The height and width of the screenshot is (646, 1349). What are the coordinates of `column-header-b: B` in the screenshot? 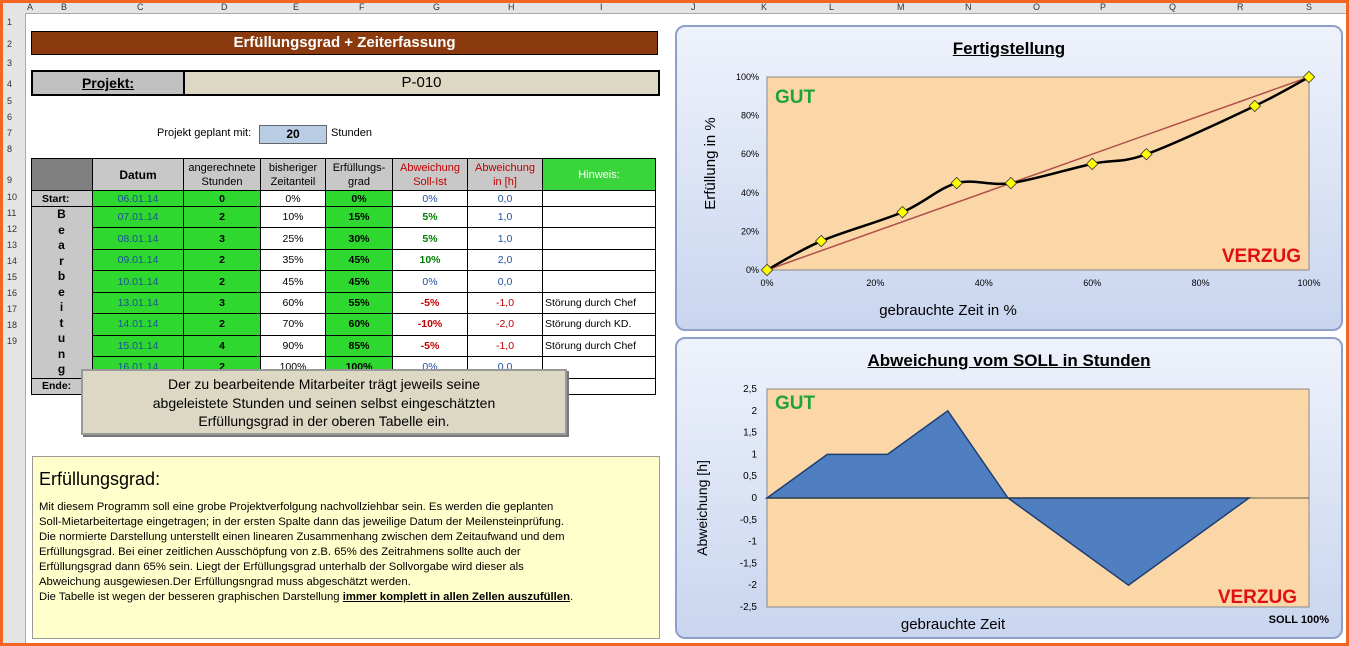 It's located at (64, 7).